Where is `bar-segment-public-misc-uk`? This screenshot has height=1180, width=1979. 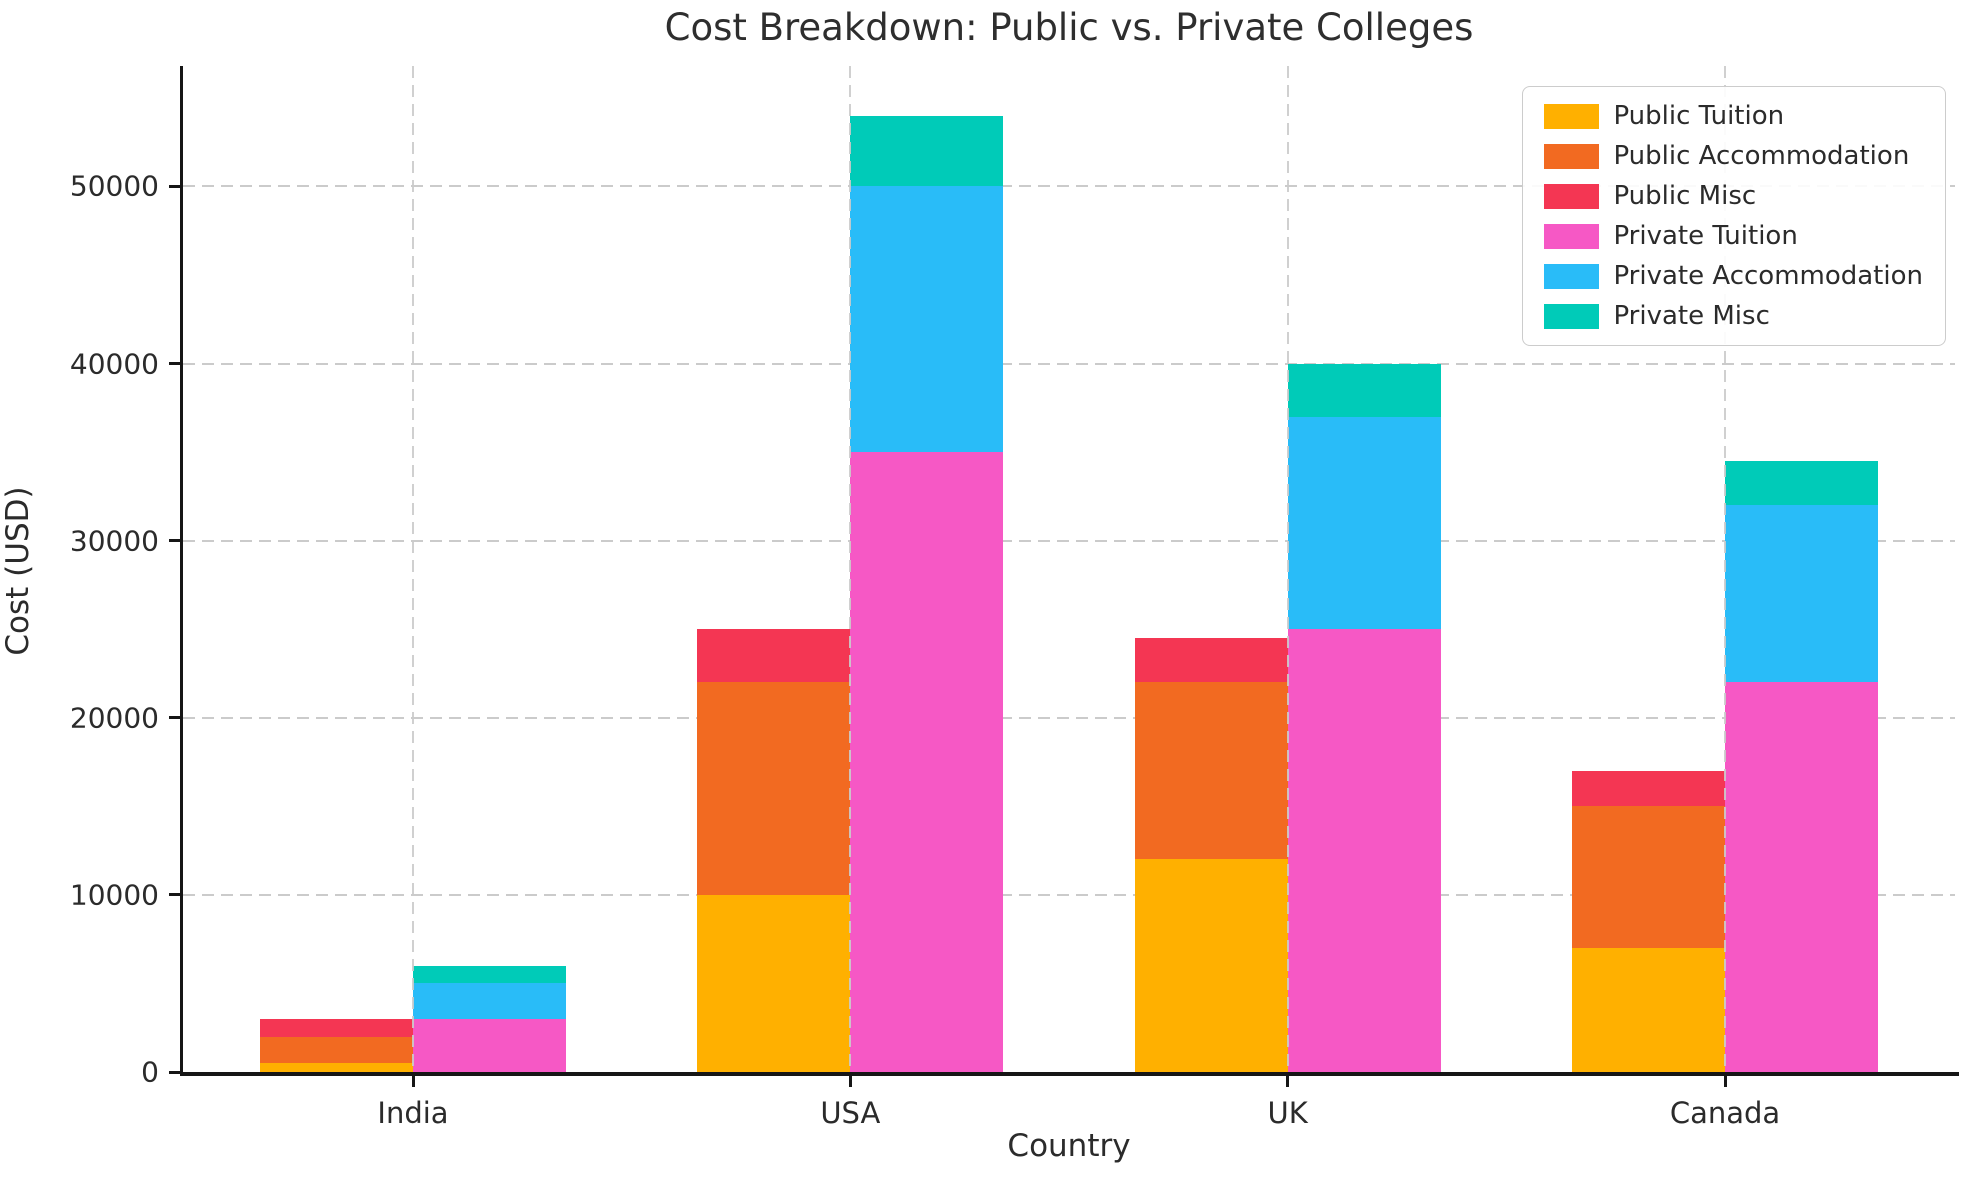 bar-segment-public-misc-uk is located at coordinates (1211, 660).